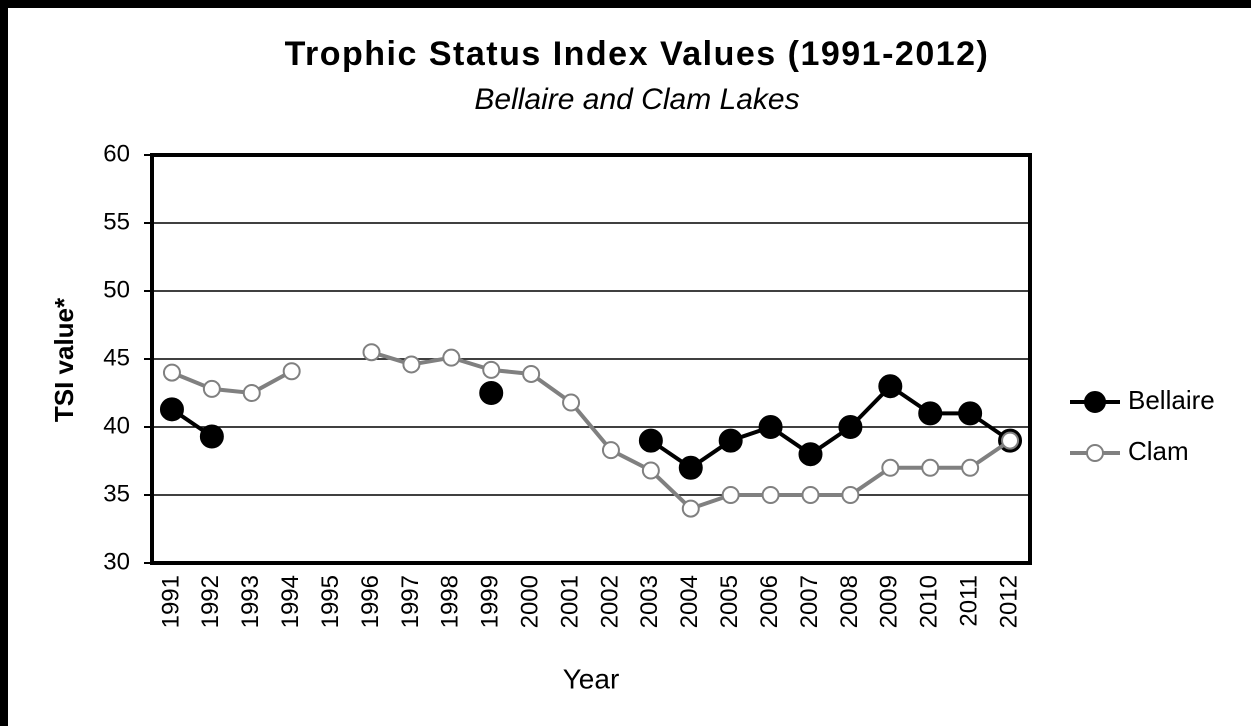  What do you see at coordinates (529, 601) in the screenshot?
I see `x-tick-label: 2000` at bounding box center [529, 601].